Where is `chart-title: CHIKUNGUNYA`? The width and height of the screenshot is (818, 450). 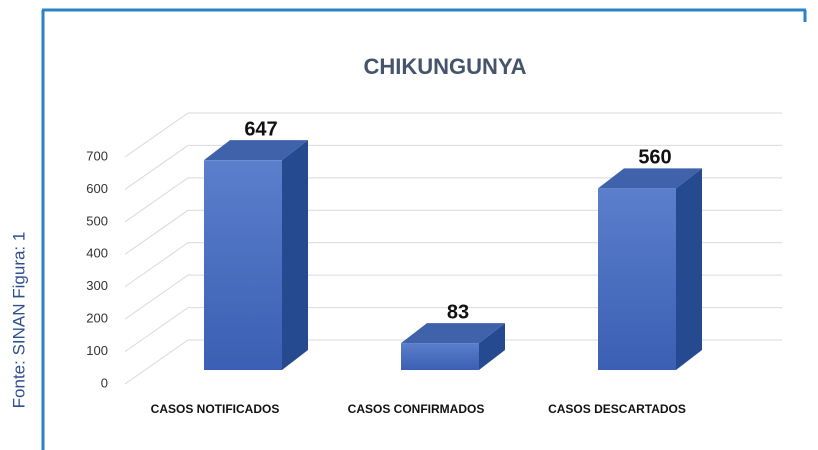
chart-title: CHIKUNGUNYA is located at coordinates (445, 66).